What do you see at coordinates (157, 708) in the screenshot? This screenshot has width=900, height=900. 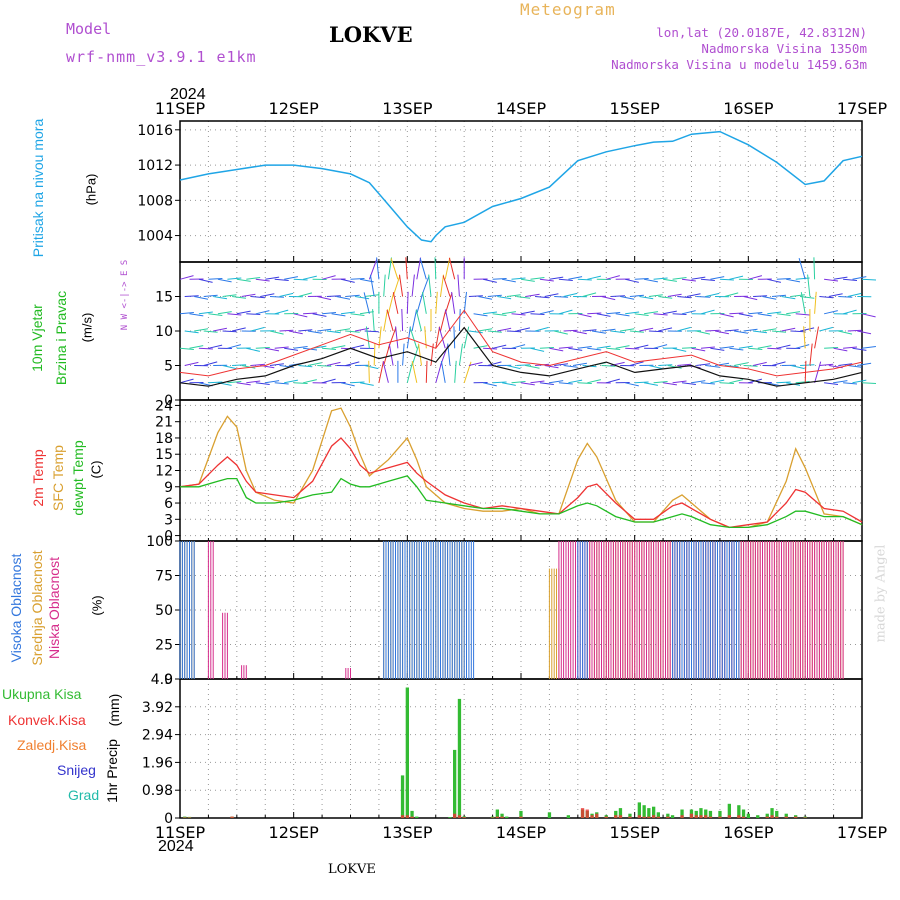 I see `y-tick-label: 3.92` at bounding box center [157, 708].